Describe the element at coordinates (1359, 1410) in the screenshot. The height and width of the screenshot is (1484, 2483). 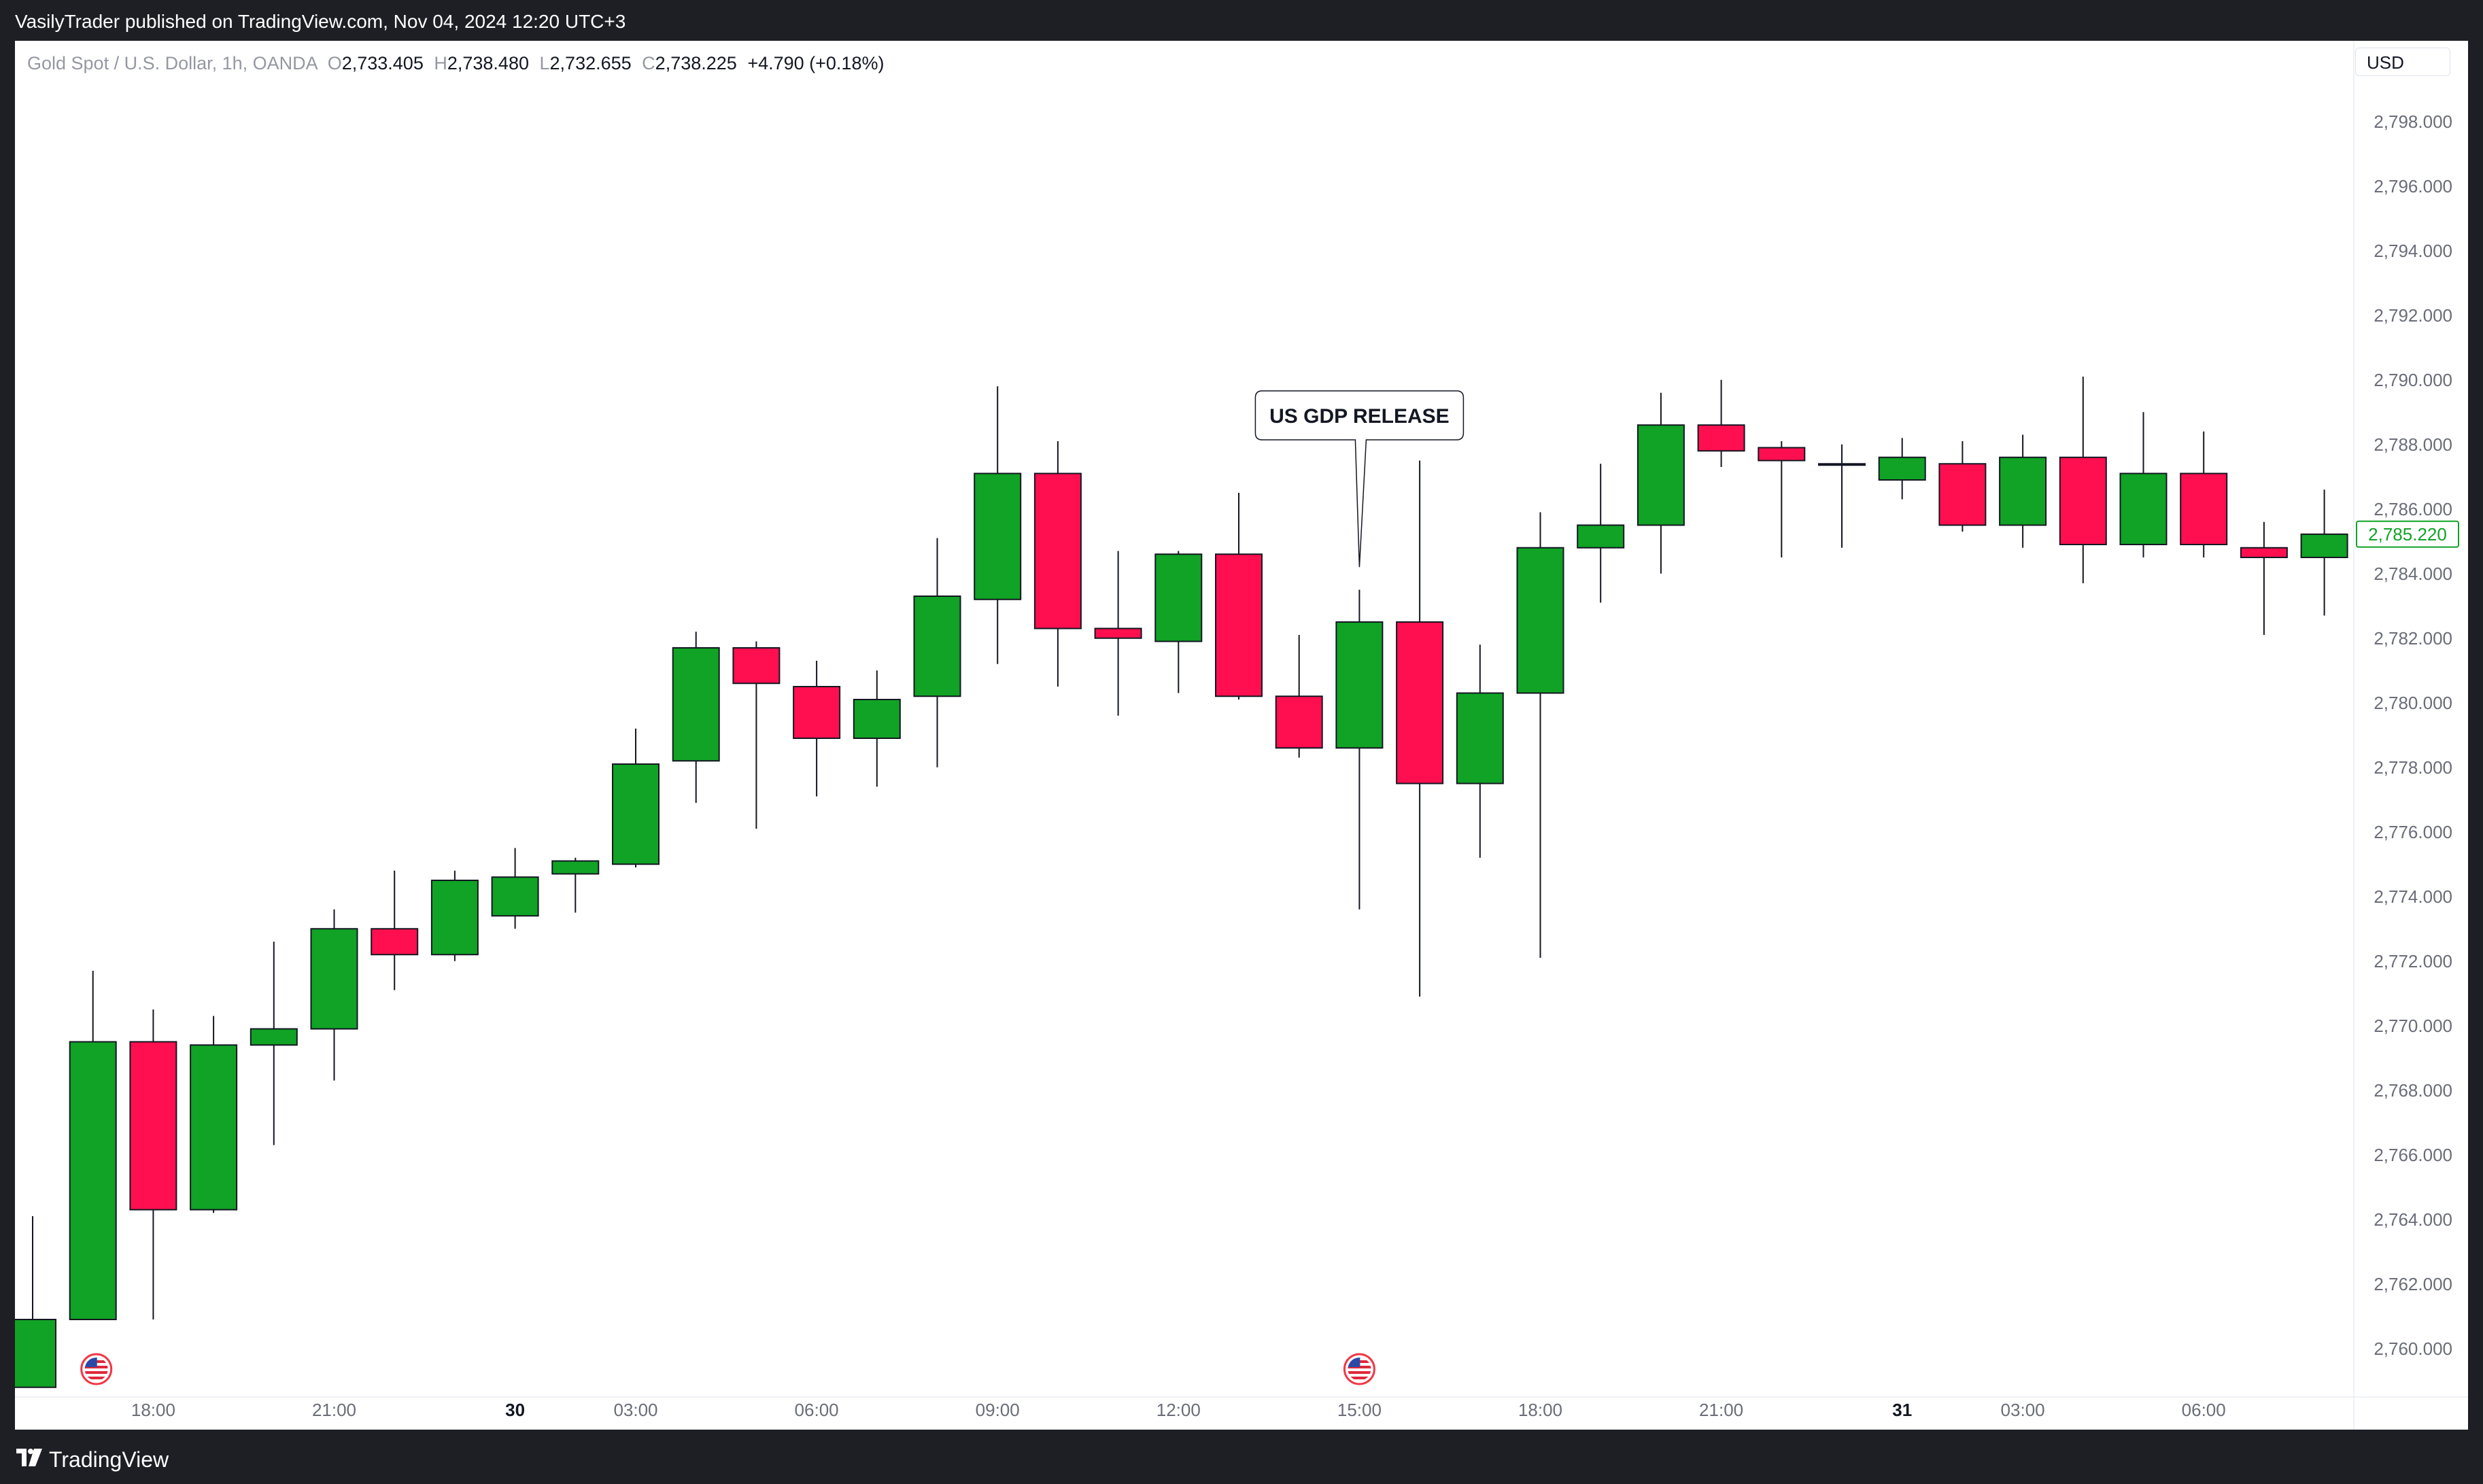
I see `time-tick-label: 15:00` at that location.